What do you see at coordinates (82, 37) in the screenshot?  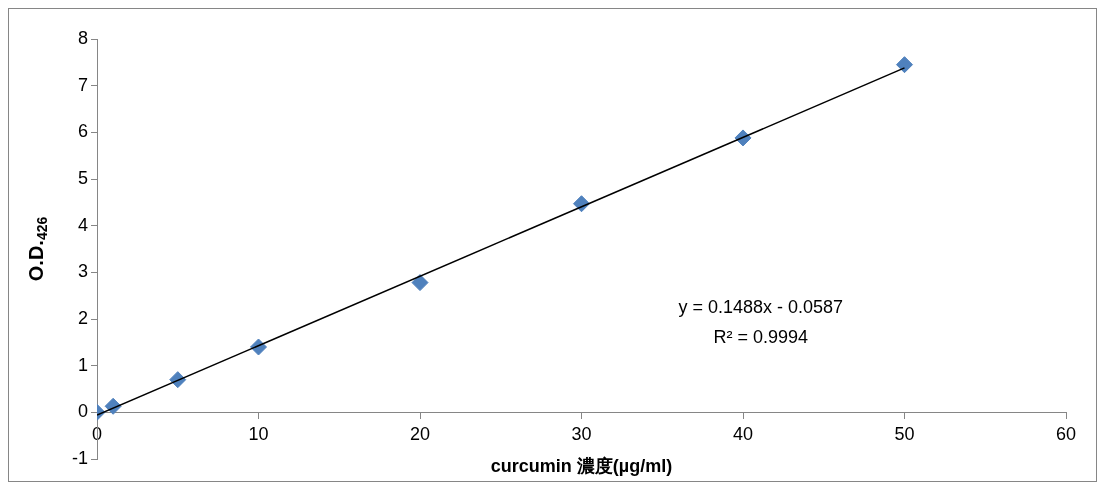 I see `y-tick-label: 8` at bounding box center [82, 37].